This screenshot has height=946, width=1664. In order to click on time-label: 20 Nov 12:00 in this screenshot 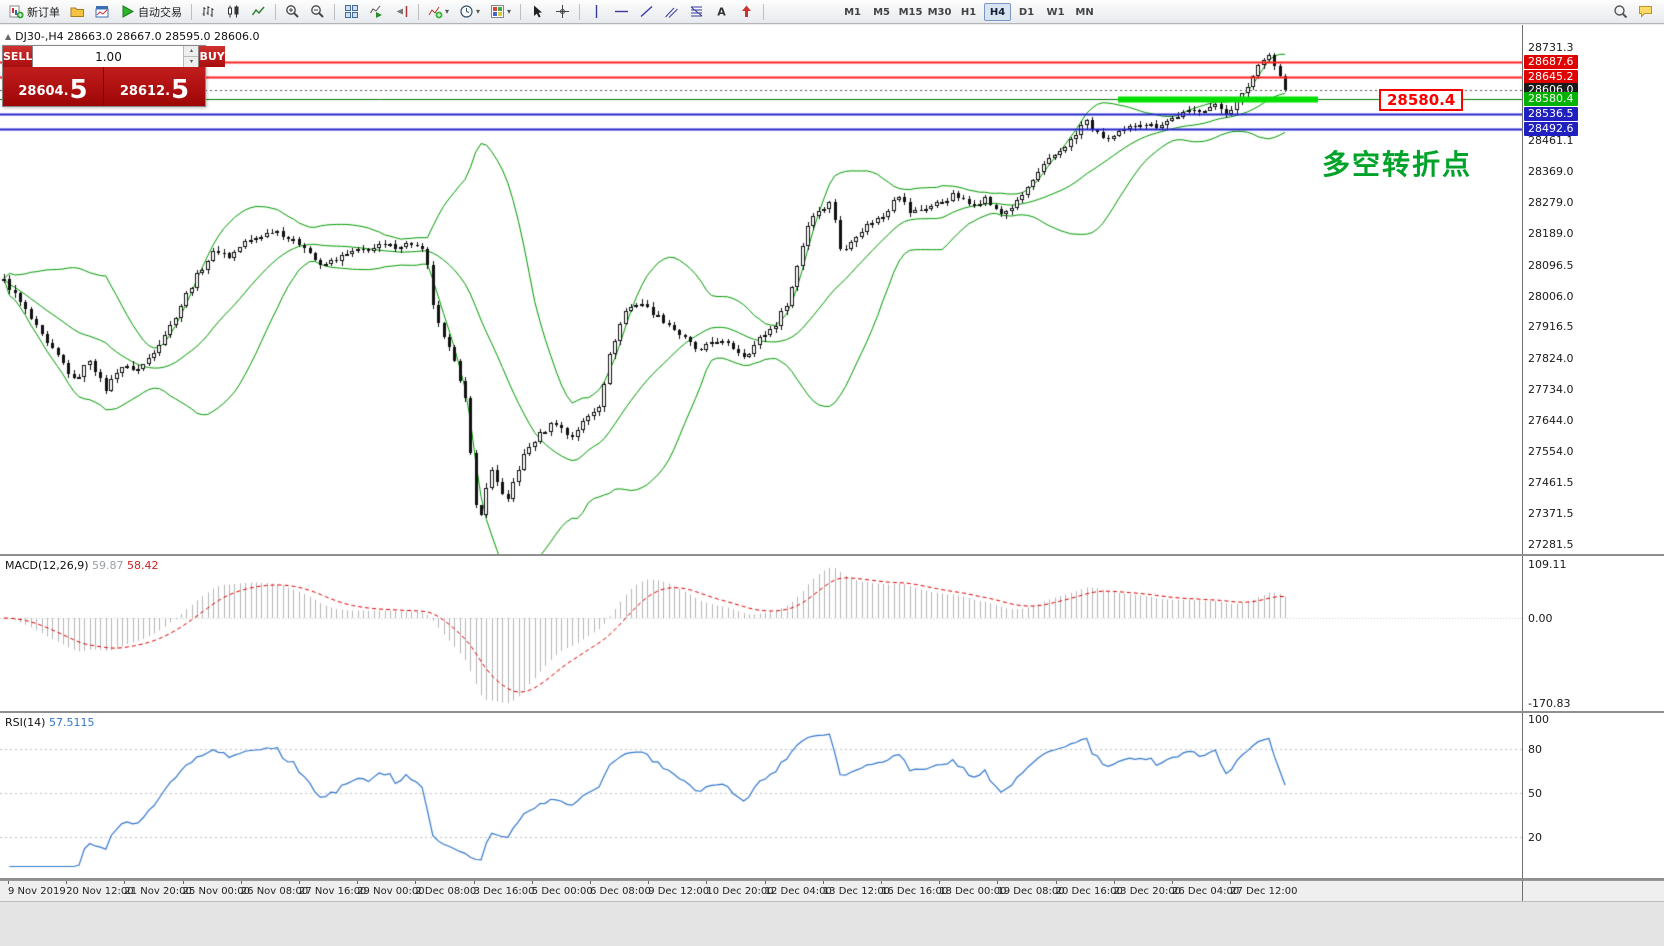, I will do `click(100, 891)`.